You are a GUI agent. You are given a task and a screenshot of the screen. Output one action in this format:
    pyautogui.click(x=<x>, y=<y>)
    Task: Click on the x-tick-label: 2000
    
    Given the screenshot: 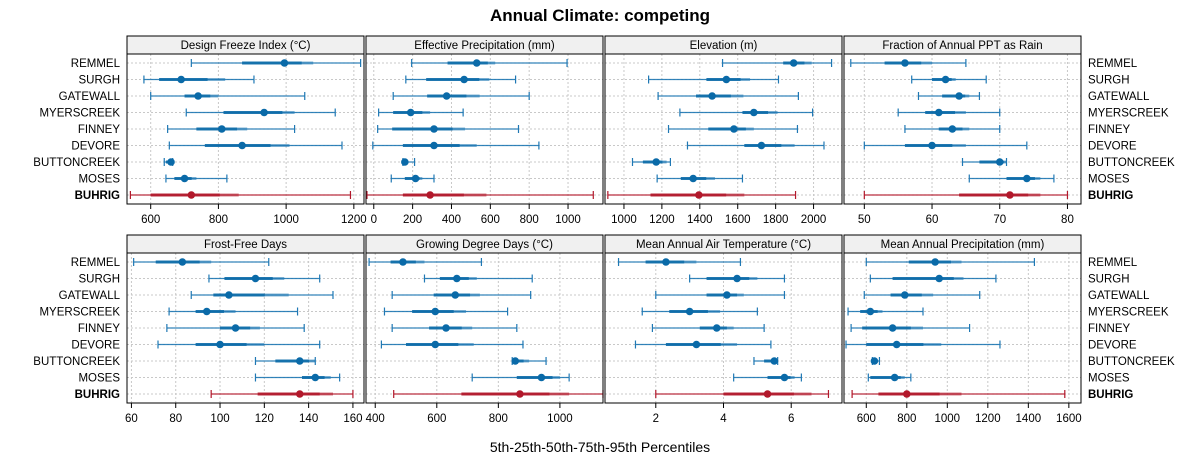 What is the action you would take?
    pyautogui.click(x=814, y=220)
    